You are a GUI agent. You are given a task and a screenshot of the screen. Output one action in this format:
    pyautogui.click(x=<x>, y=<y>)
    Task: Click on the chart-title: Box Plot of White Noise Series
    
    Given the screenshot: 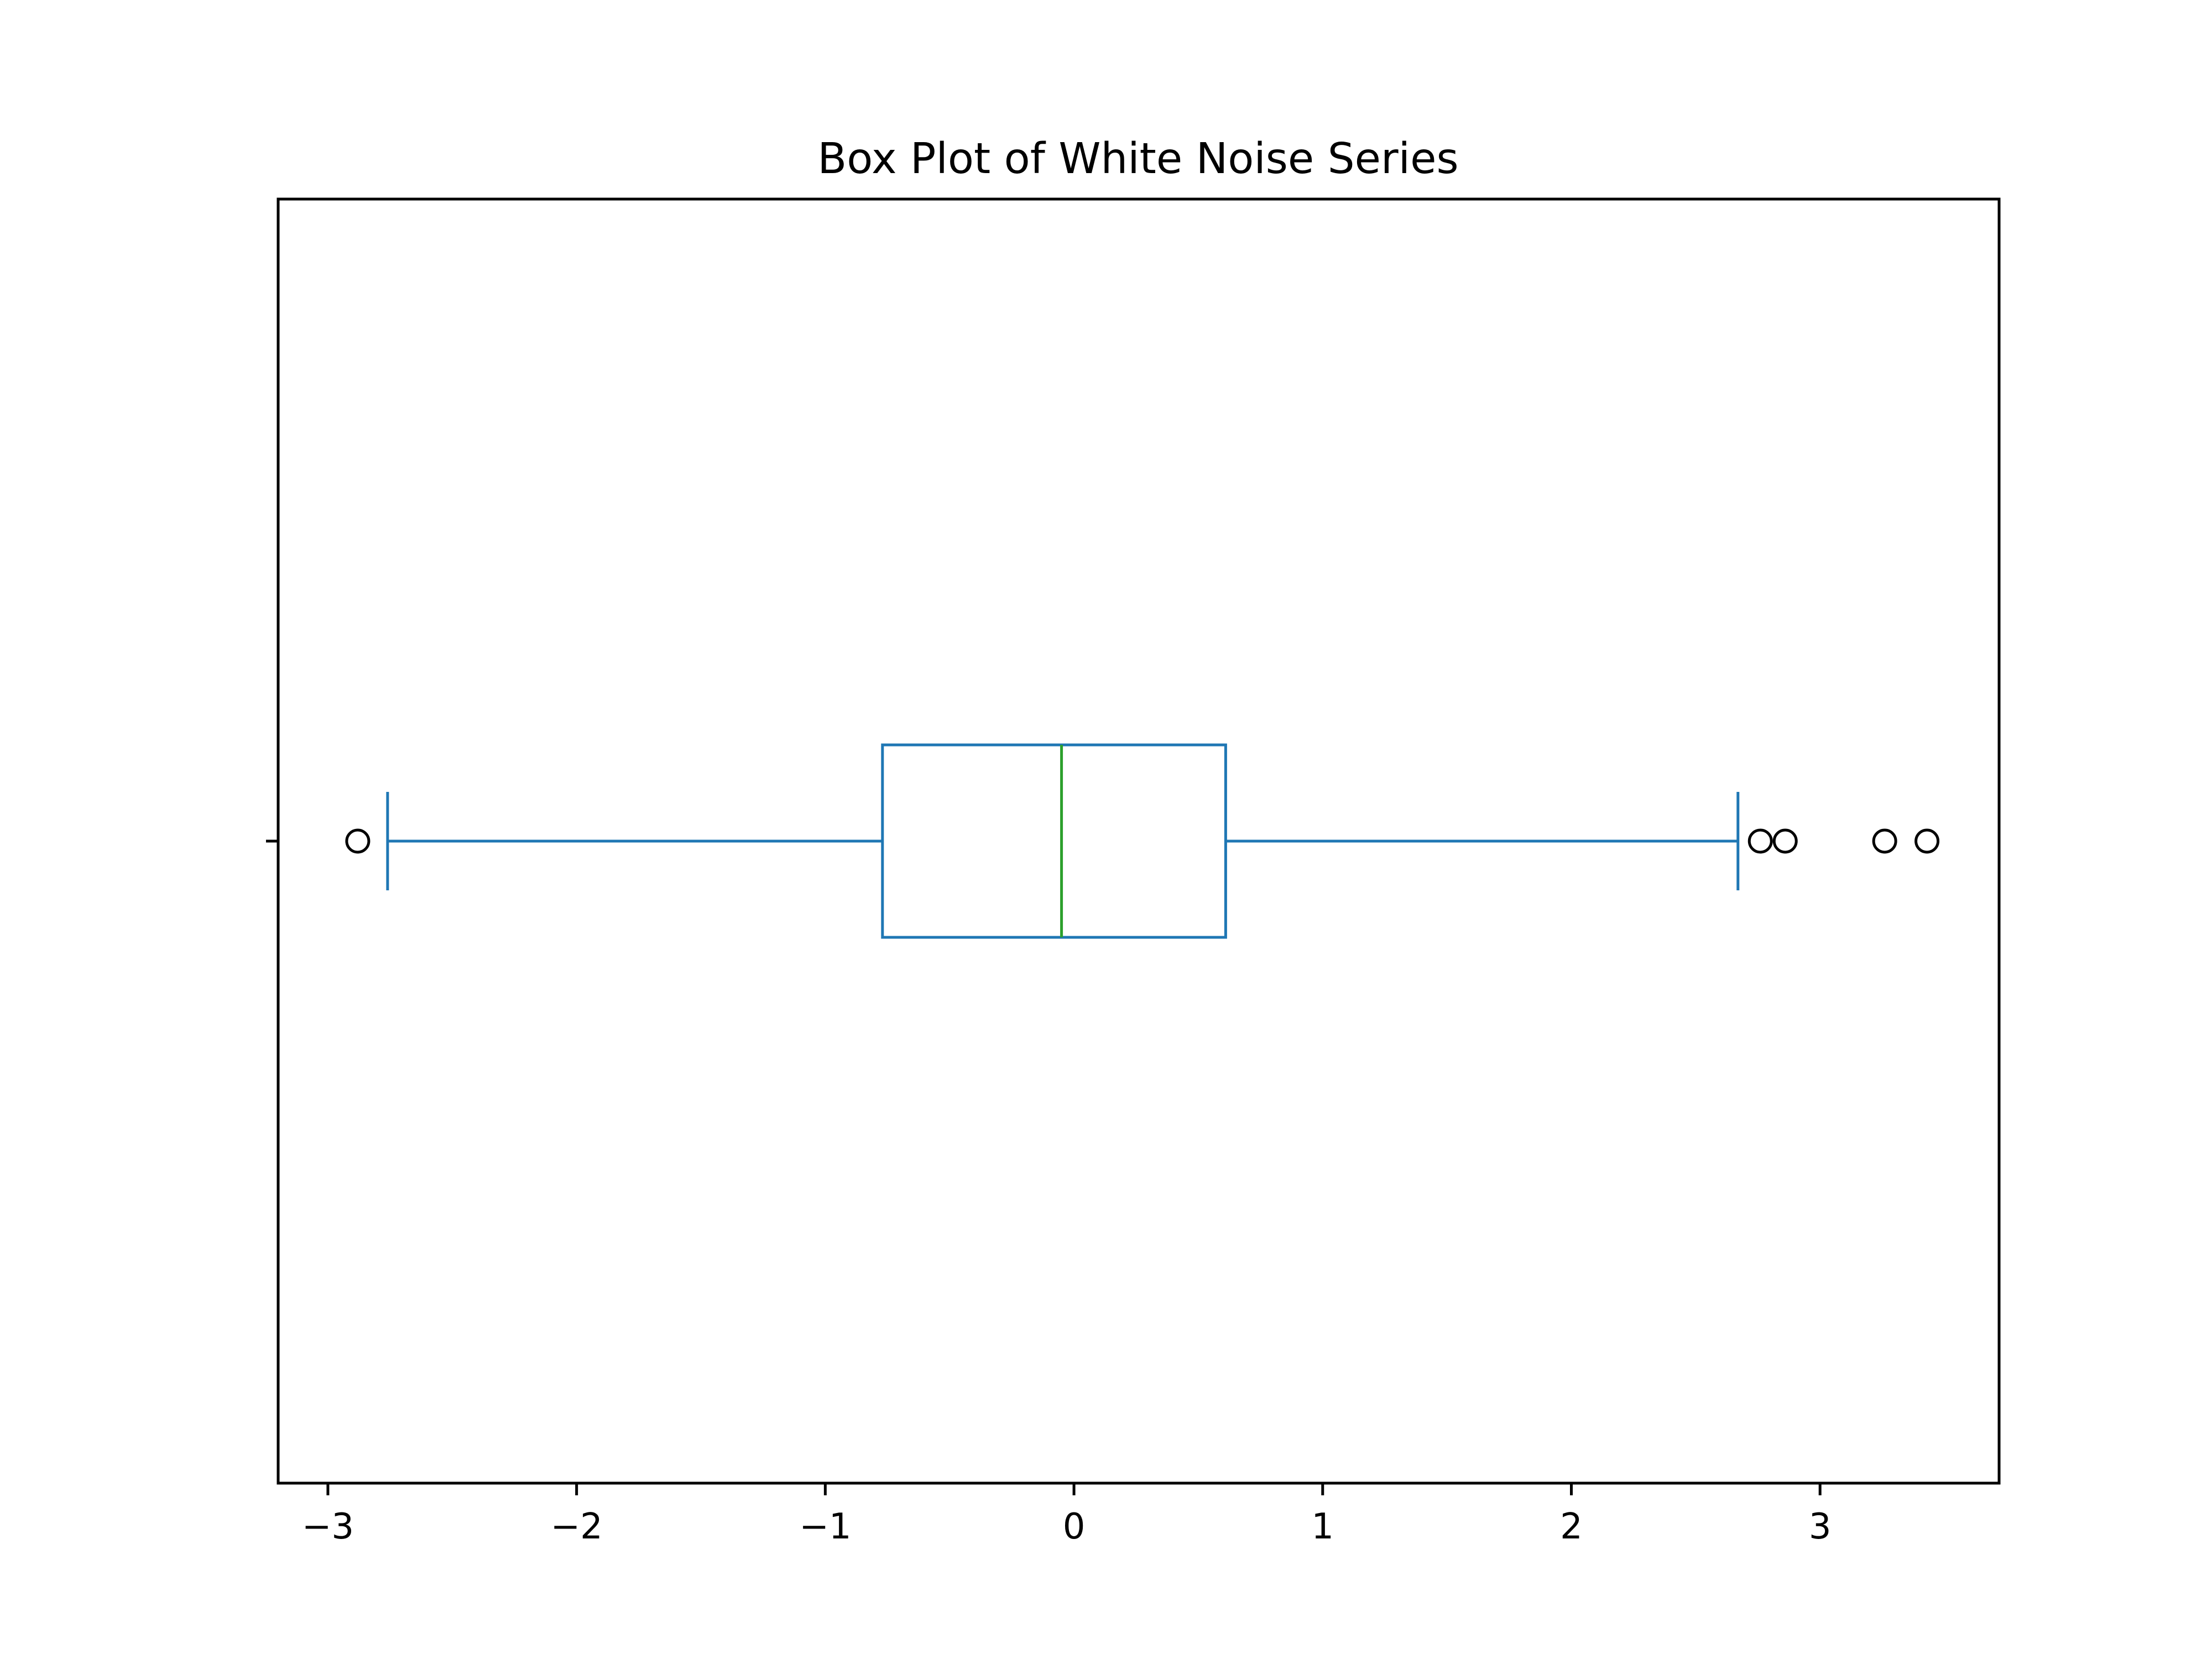 What is the action you would take?
    pyautogui.click(x=1138, y=159)
    